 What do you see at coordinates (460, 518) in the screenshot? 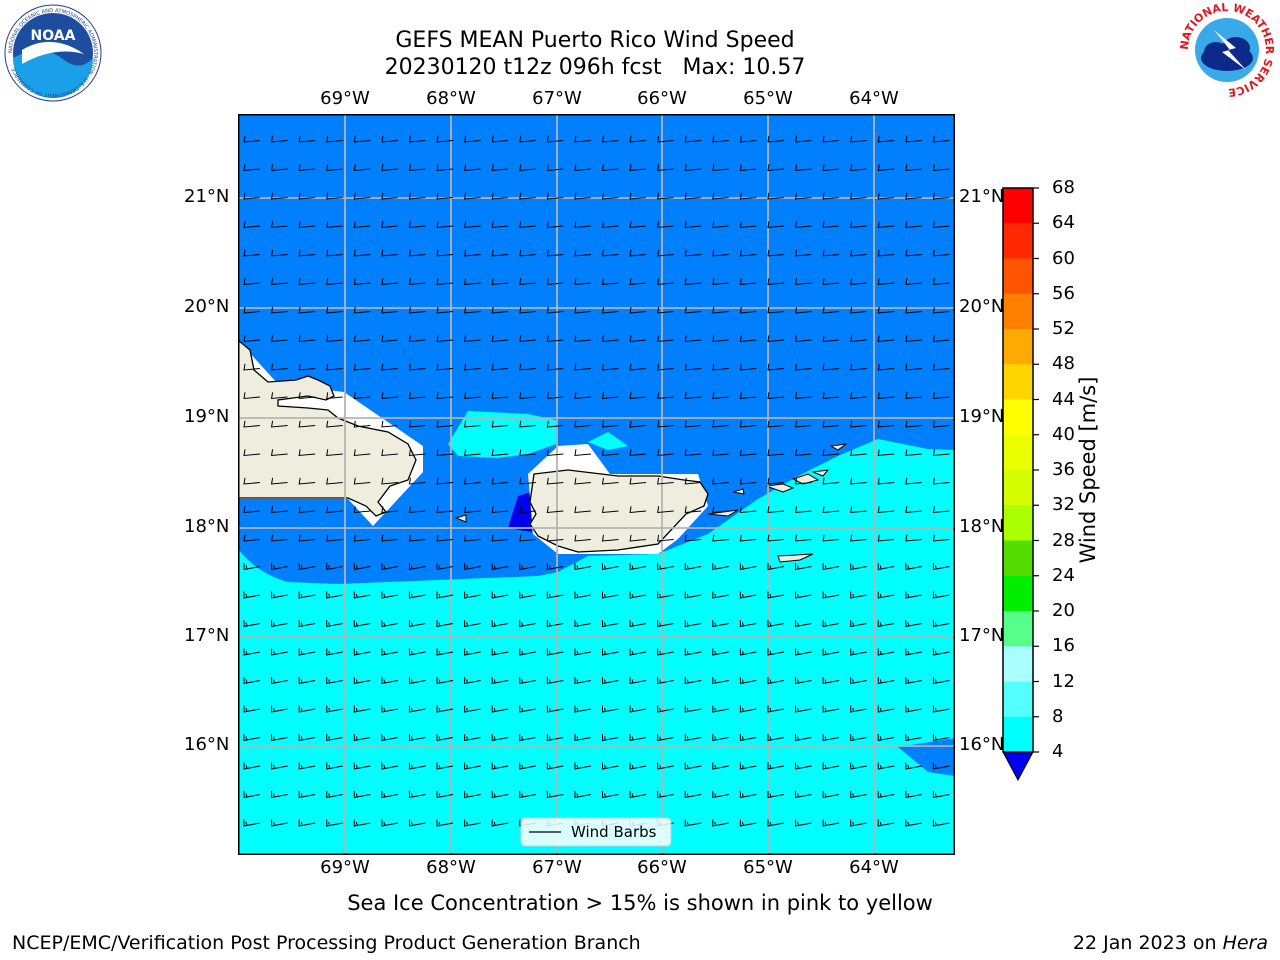
I see `land-mona` at bounding box center [460, 518].